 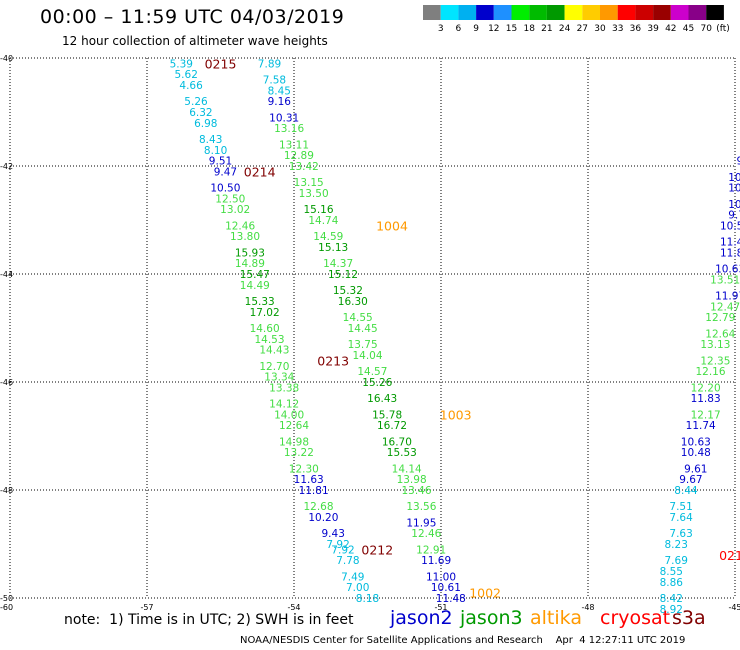 I want to click on color-scale-bar: 3 6 9 12 15 18 21 24 27 30 33 36 39 42 45 70 (ft), so click(x=576, y=19).